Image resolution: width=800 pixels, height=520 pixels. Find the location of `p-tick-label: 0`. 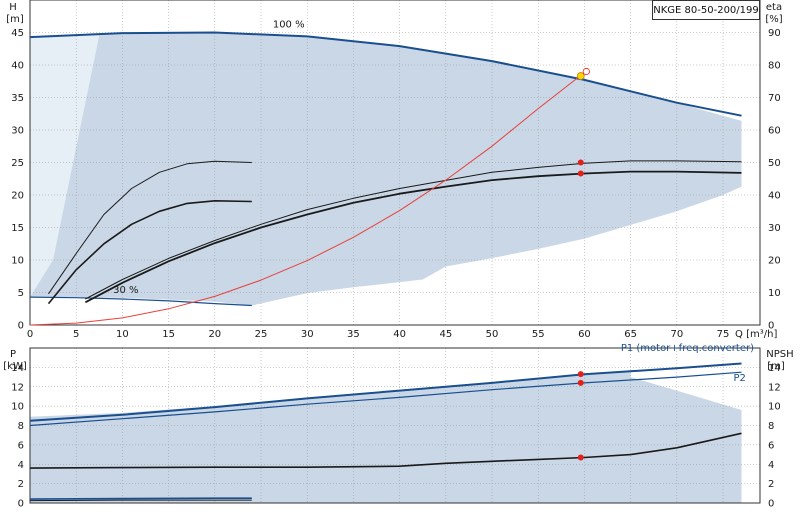

p-tick-label: 0 is located at coordinates (21, 504).